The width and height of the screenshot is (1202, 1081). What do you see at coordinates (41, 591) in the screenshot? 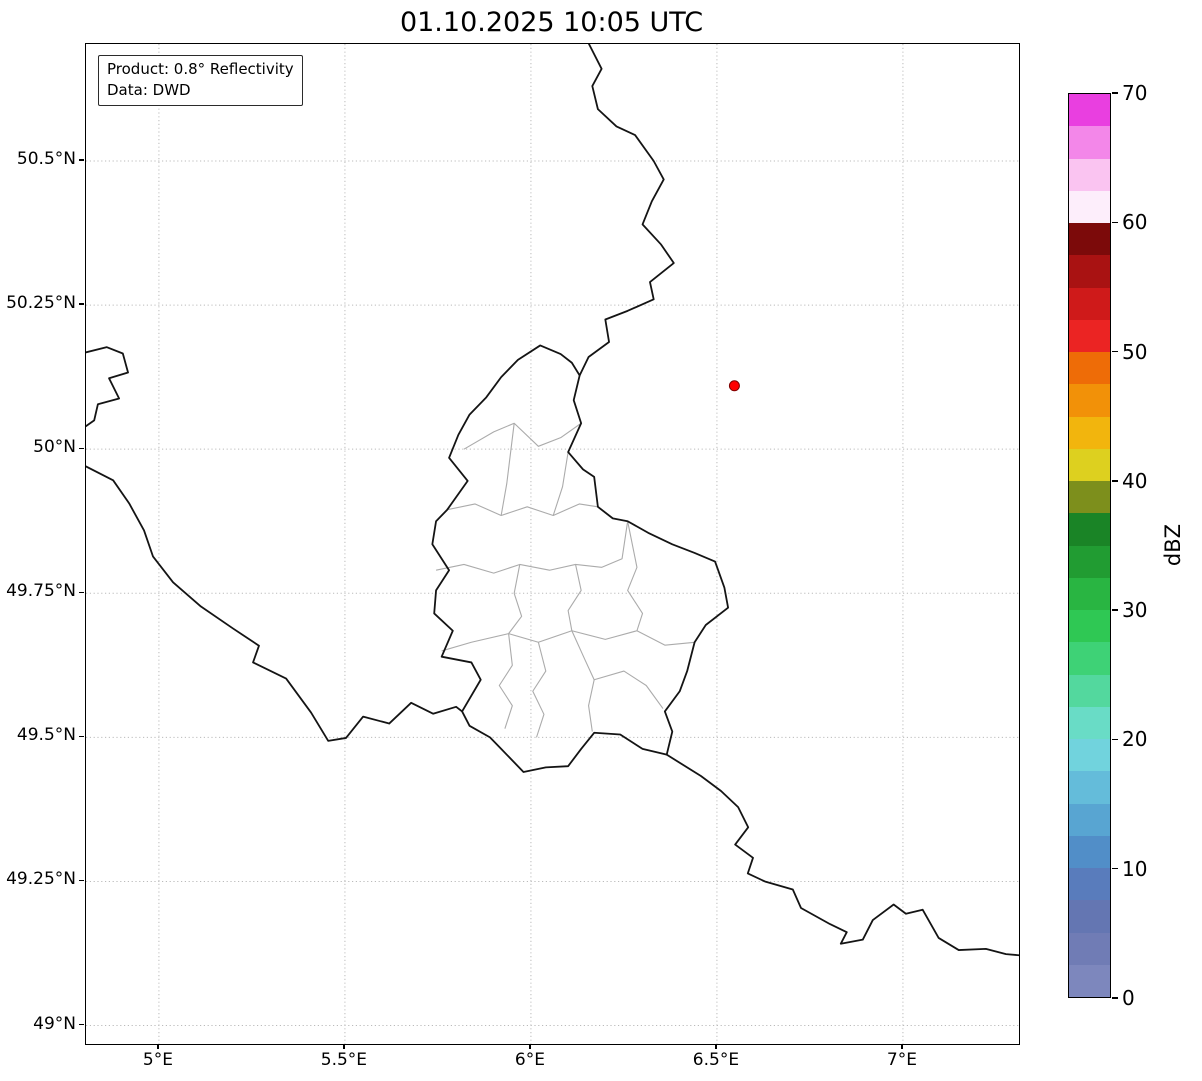
I see `y-tick-label: 49.75°N` at bounding box center [41, 591].